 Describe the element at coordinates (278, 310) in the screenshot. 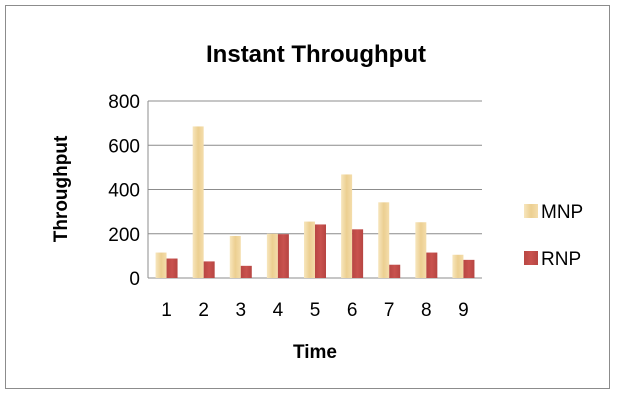

I see `x-tick-label: 4` at that location.